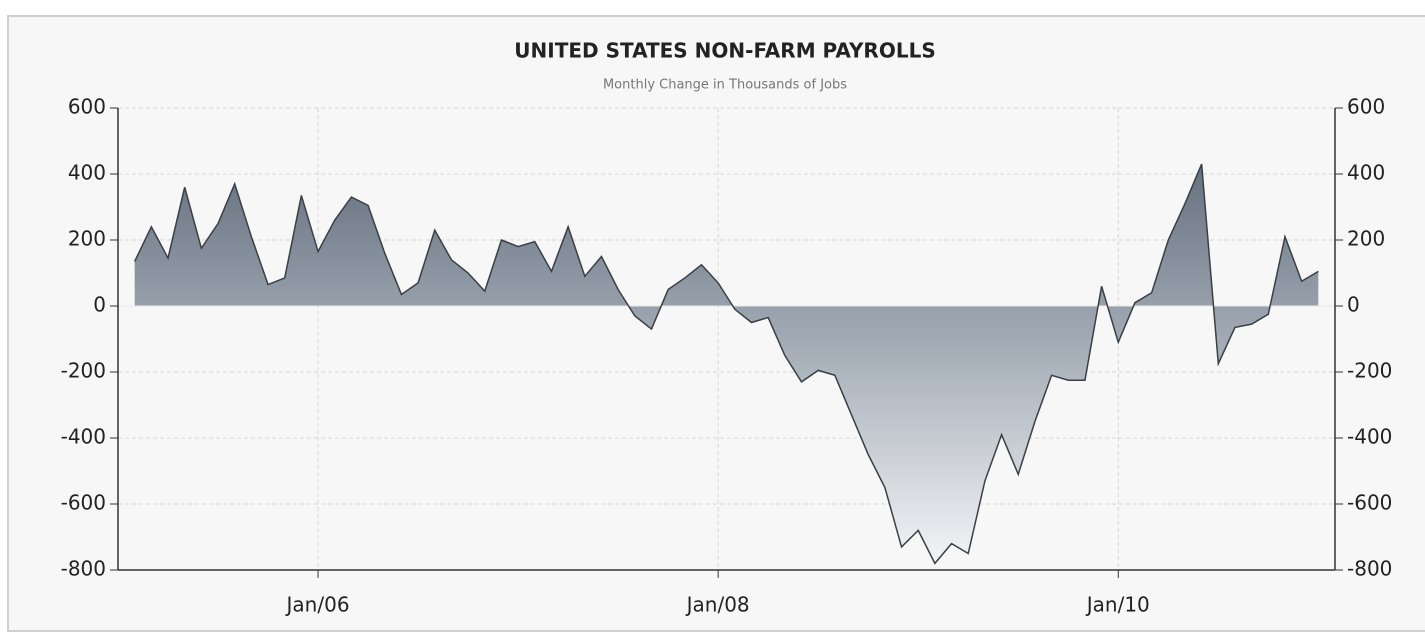  I want to click on y2-tick-label: -200, so click(1369, 371).